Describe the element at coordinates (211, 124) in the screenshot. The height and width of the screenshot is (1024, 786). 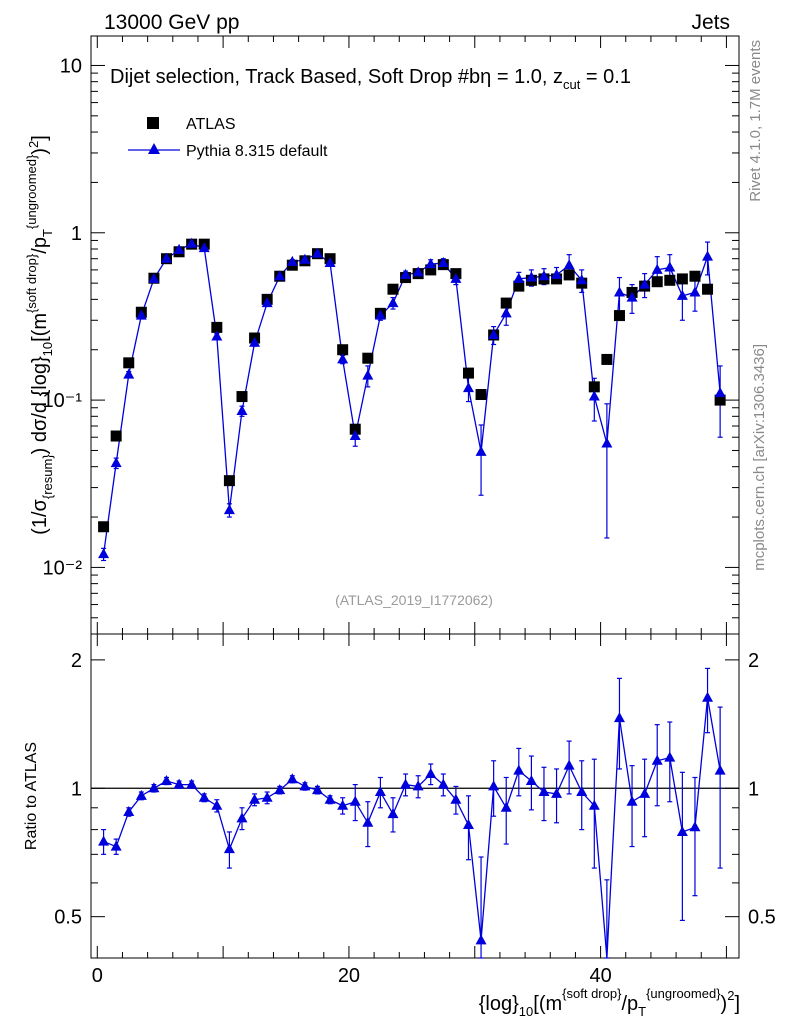
I see `legend-atlas-label: ATLAS` at that location.